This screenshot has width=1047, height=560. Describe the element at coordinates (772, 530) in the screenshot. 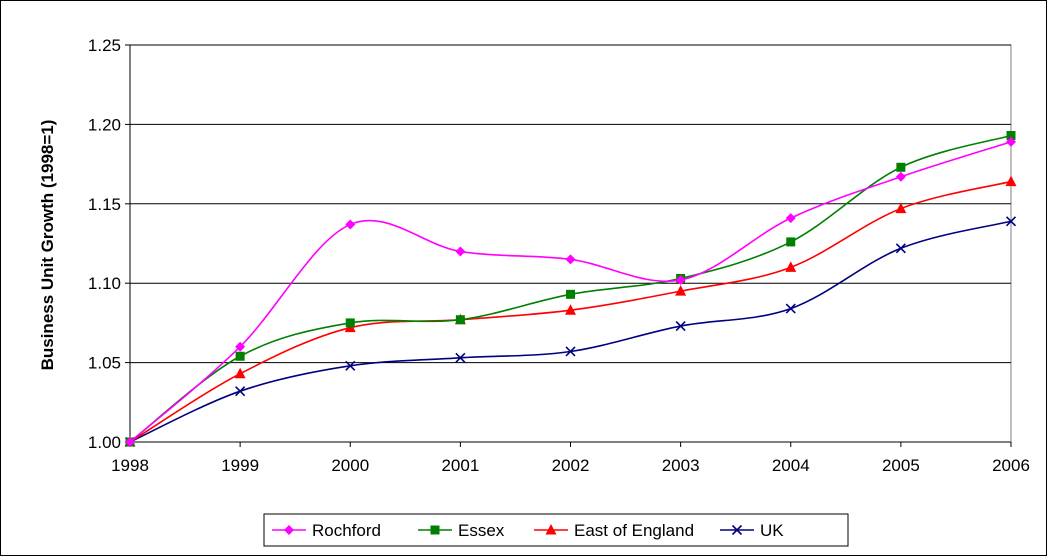

I see `legend-label-uk: UK` at that location.